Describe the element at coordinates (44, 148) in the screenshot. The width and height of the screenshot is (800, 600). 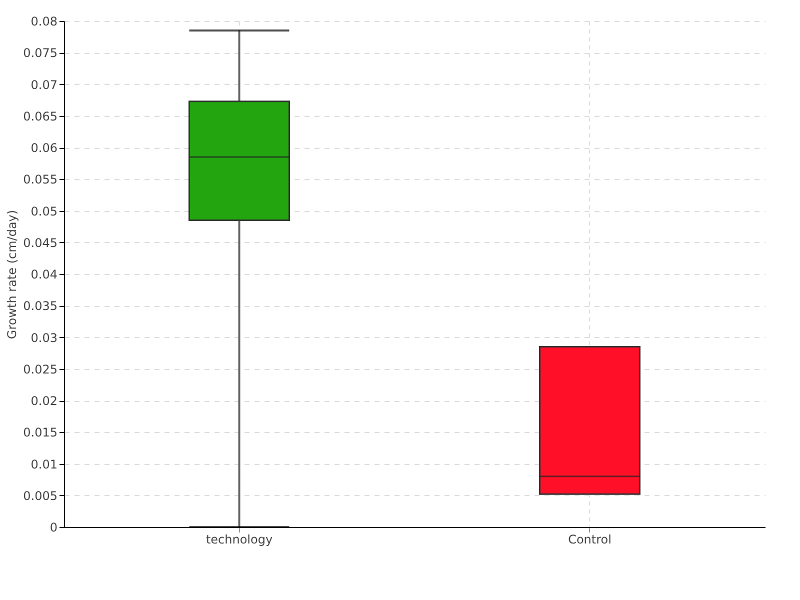
I see `y-tick-label: 0.06` at that location.